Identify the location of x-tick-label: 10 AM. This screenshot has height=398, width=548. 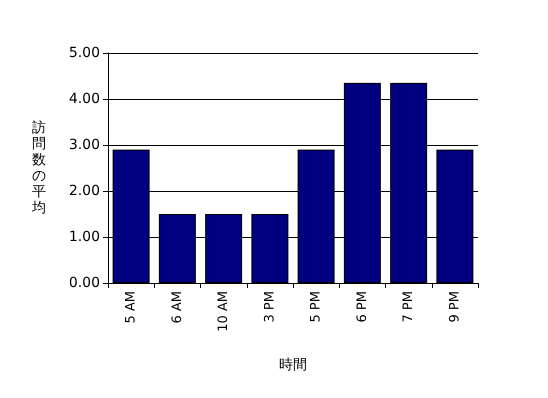
(224, 311).